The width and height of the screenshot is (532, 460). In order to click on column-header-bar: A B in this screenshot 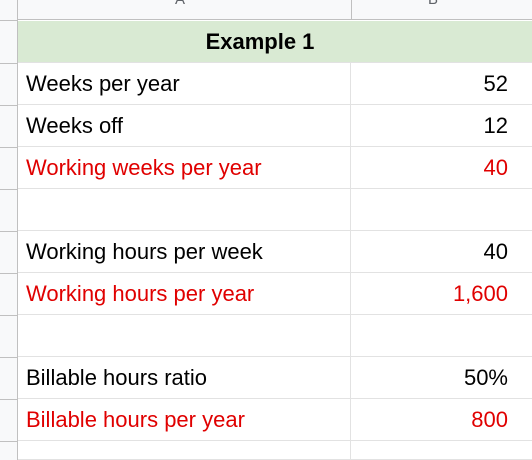, I will do `click(275, 10)`.